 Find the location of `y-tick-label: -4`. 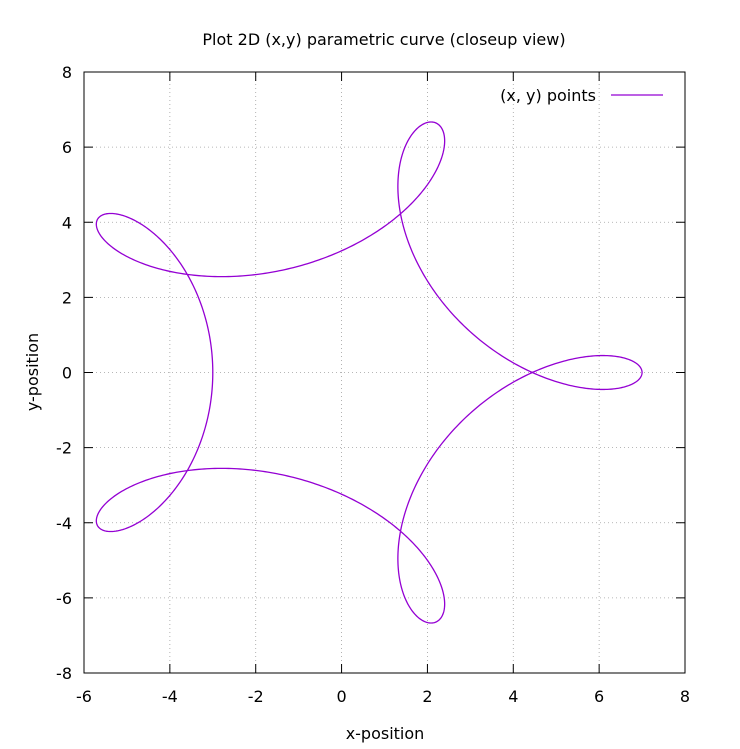

y-tick-label: -4 is located at coordinates (64, 523).